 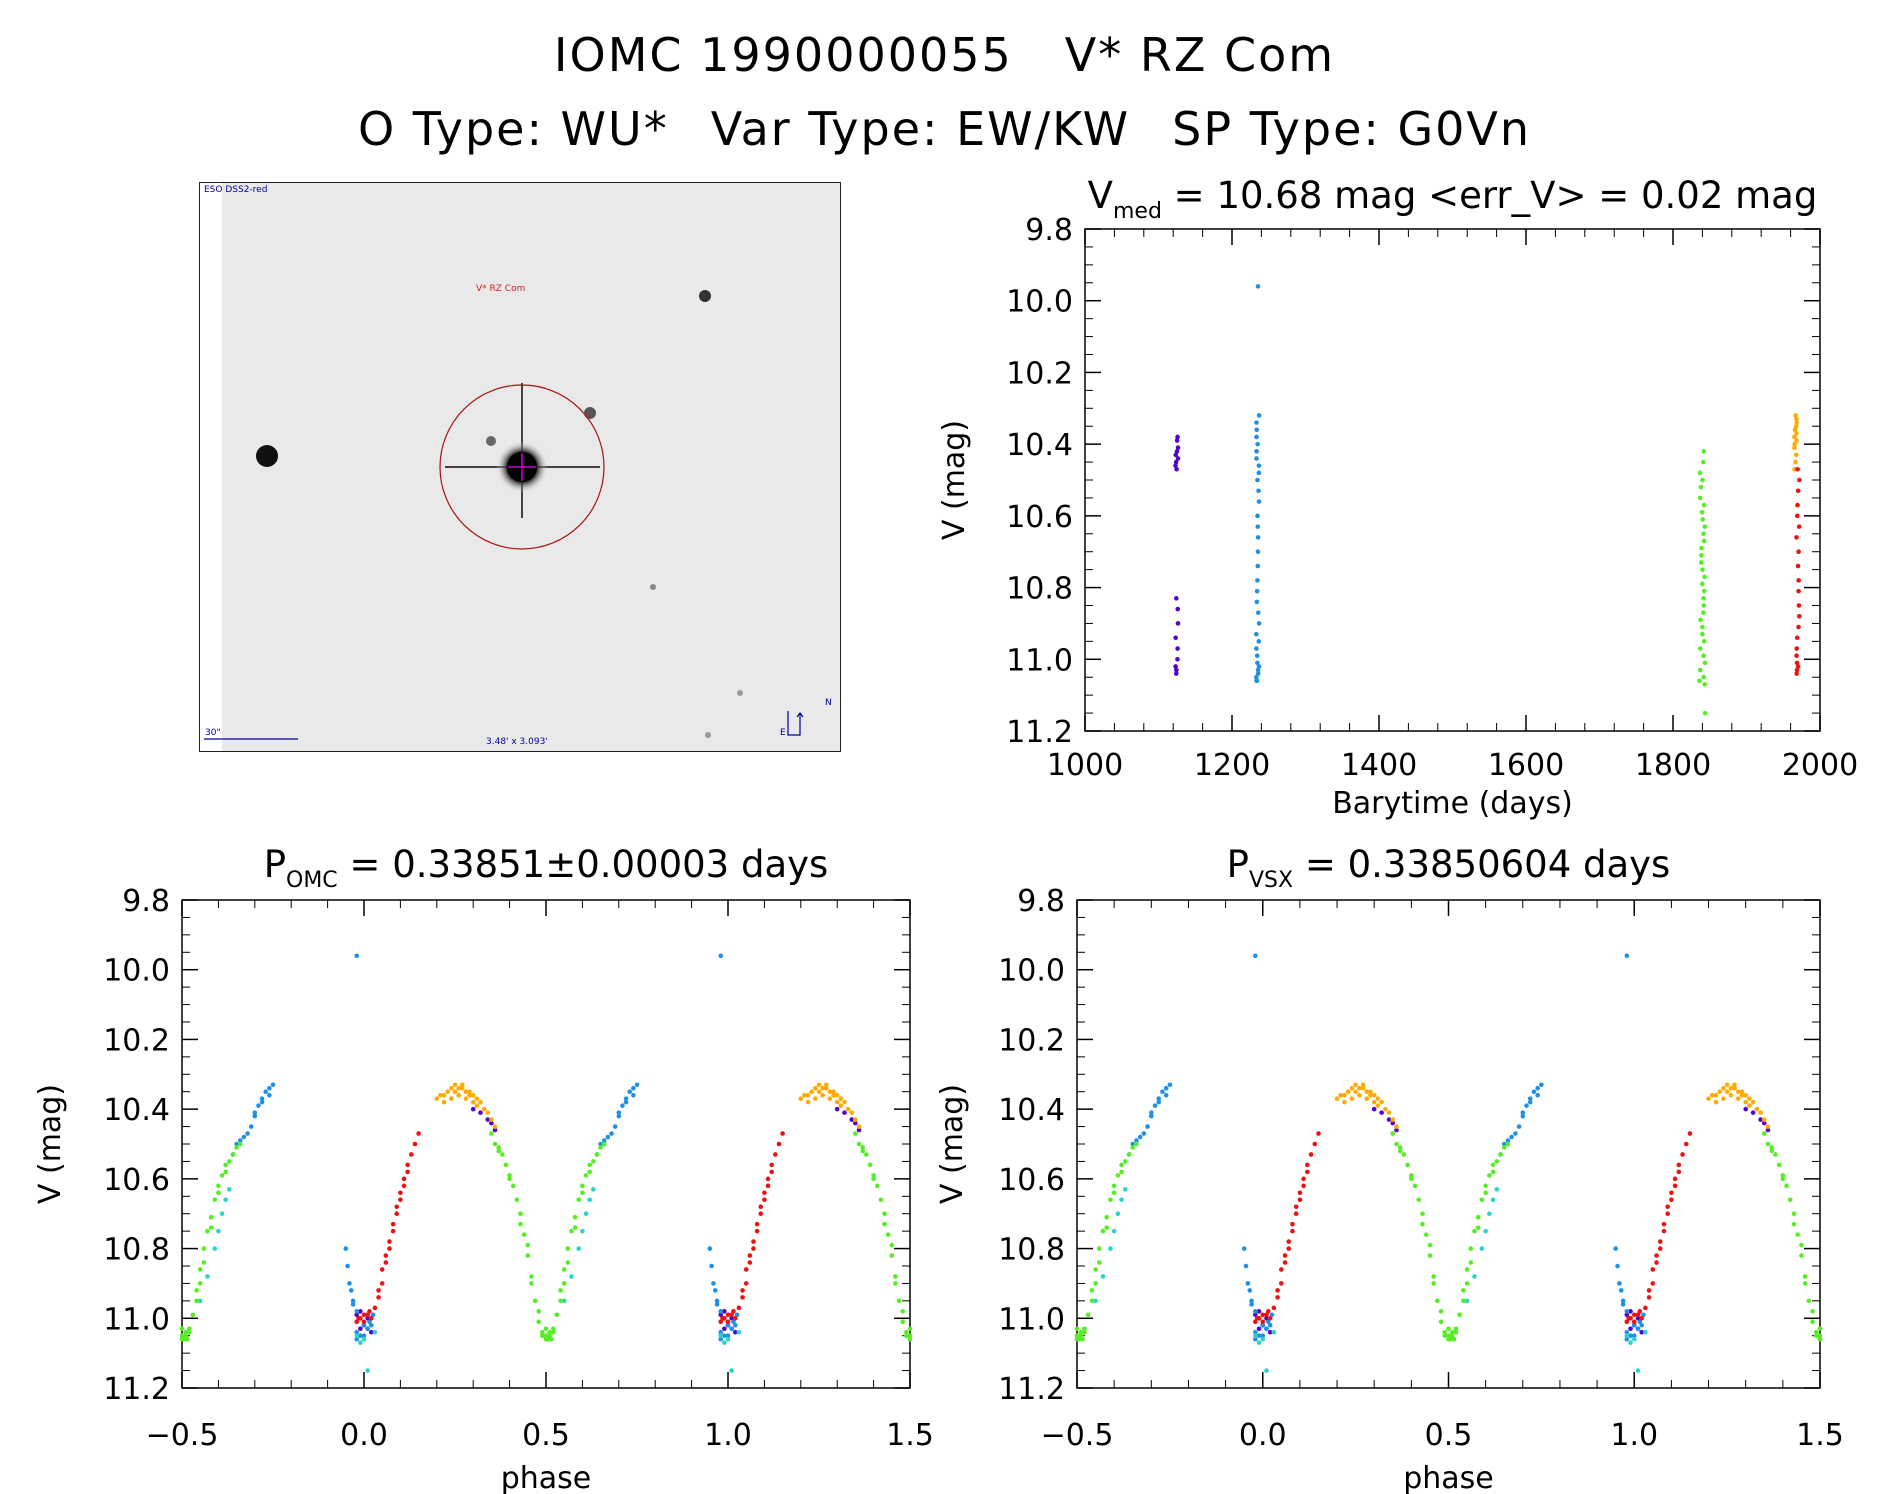 What do you see at coordinates (1041, 901) in the screenshot?
I see `y-tick-label: 9.8` at bounding box center [1041, 901].